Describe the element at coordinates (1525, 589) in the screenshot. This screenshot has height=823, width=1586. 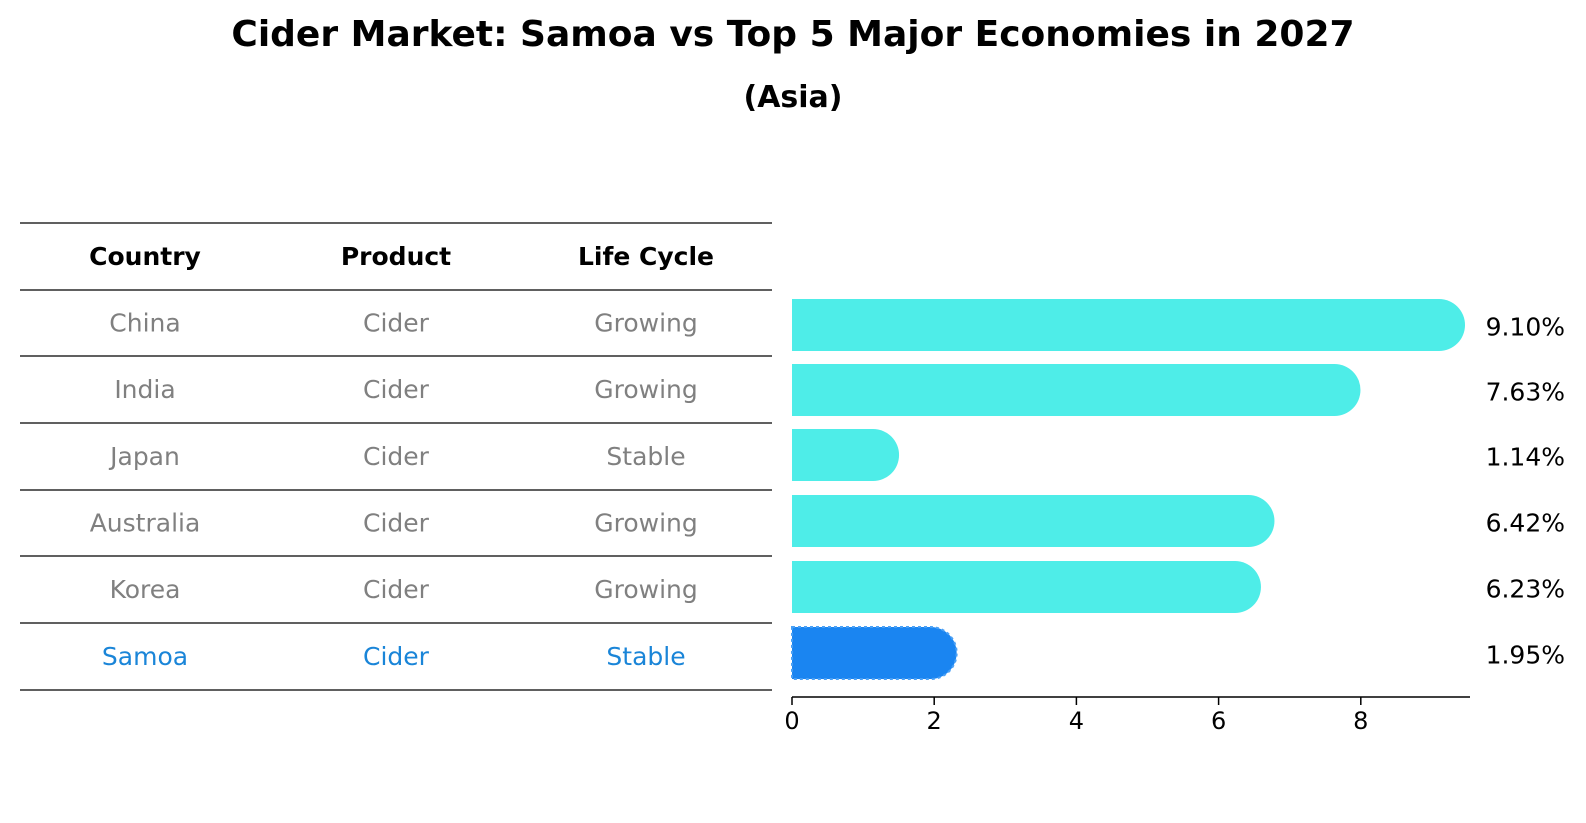
I see `bar-value-label: 6.23%` at that location.